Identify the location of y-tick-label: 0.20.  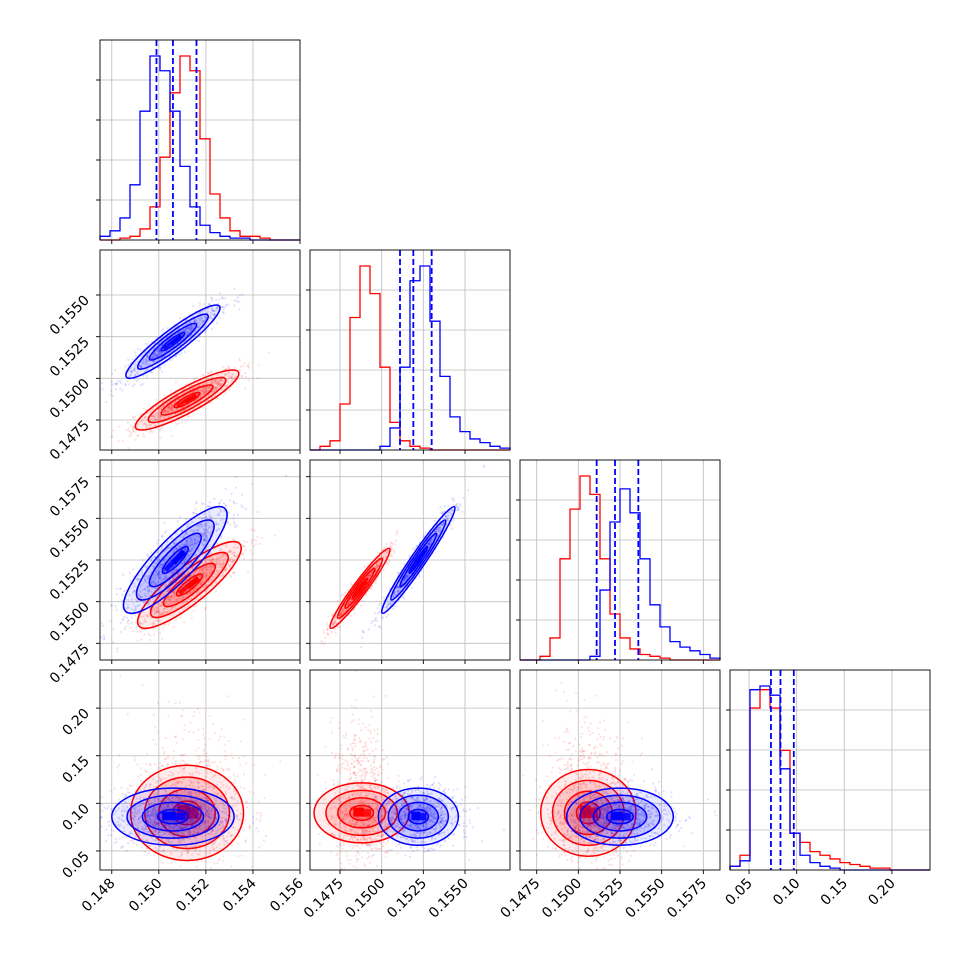
(75, 722).